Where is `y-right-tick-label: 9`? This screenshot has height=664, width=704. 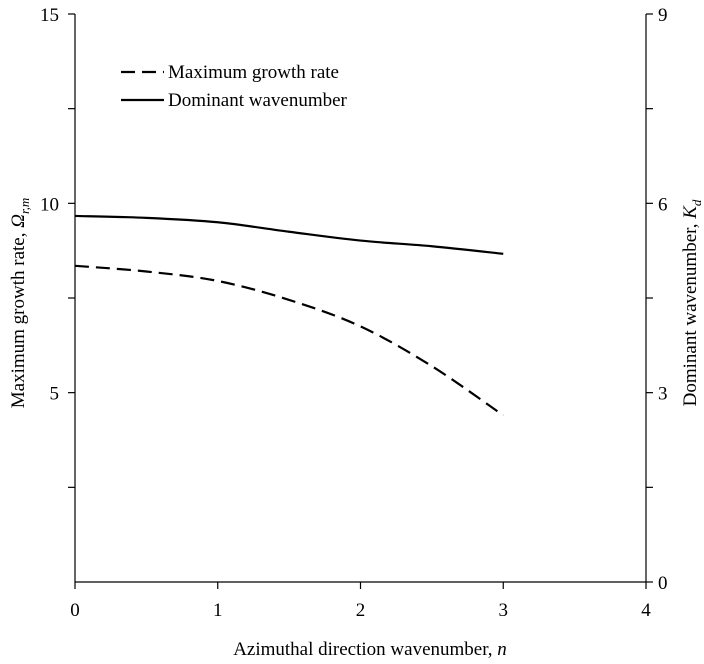 y-right-tick-label: 9 is located at coordinates (663, 15).